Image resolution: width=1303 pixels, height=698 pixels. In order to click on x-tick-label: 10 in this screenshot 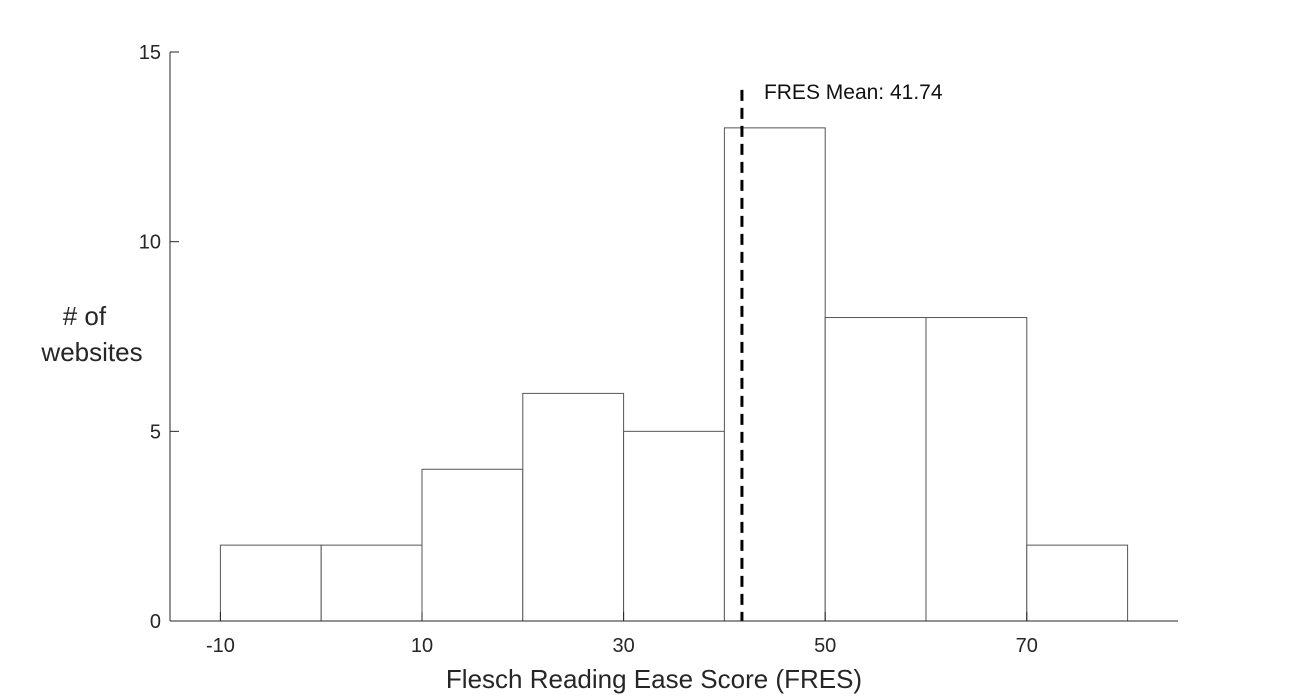, I will do `click(422, 646)`.